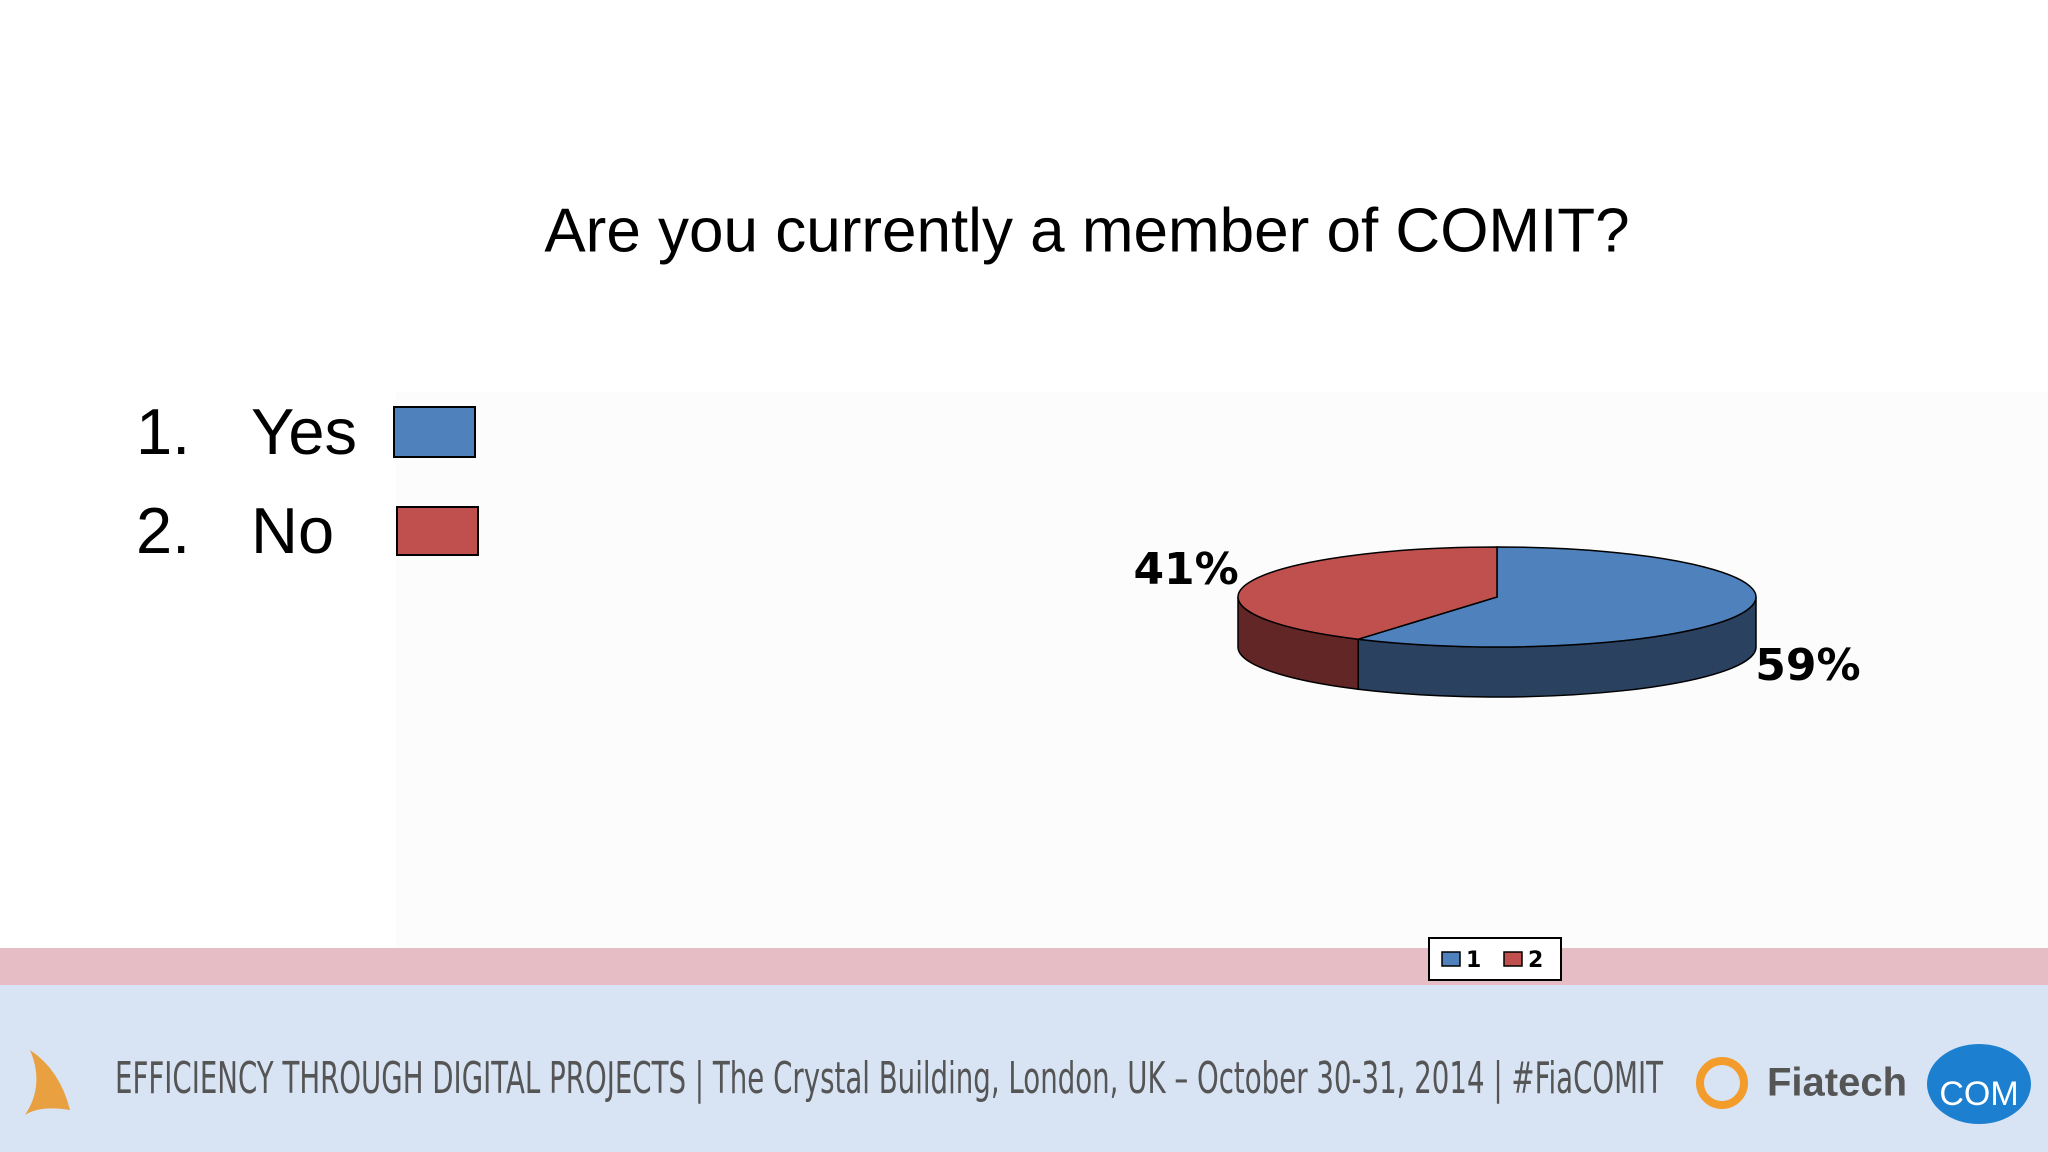 This screenshot has height=1152, width=2048. I want to click on option-number: 2., so click(163, 530).